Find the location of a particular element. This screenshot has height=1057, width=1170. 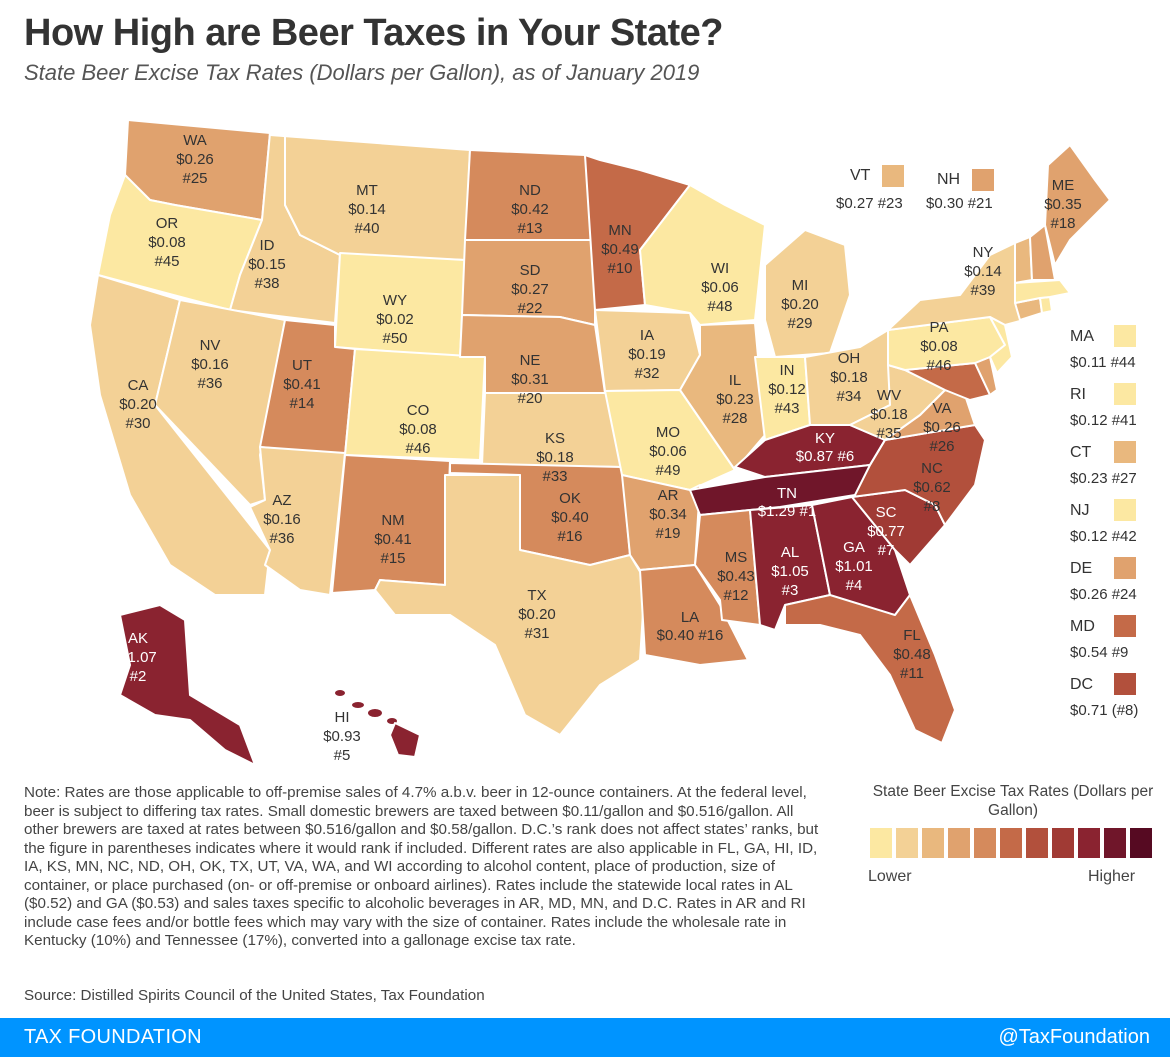

state-nc is located at coordinates (918, 475).